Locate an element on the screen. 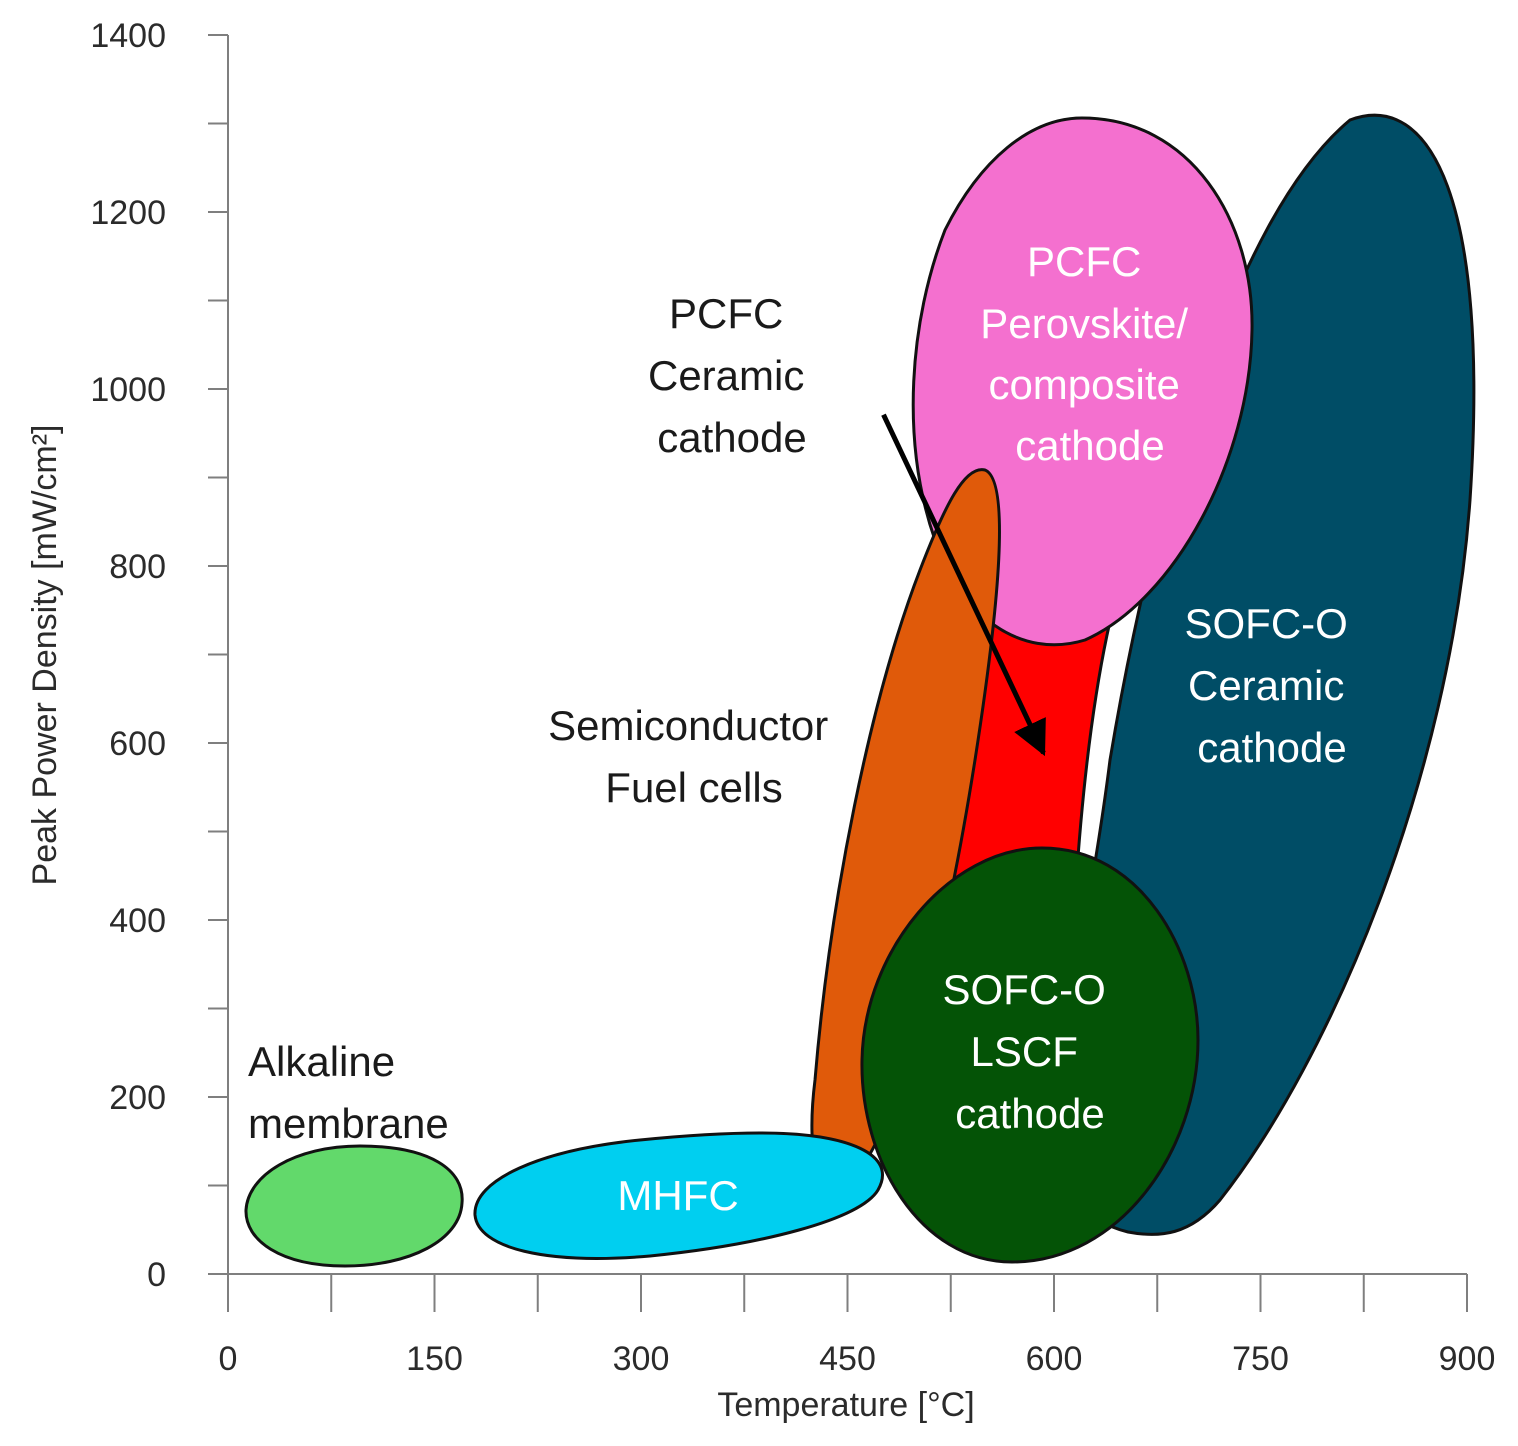 This screenshot has width=1518, height=1446. label-sofc-o-ceramic: SOFC-O Ceramic cathode is located at coordinates (1272, 685).